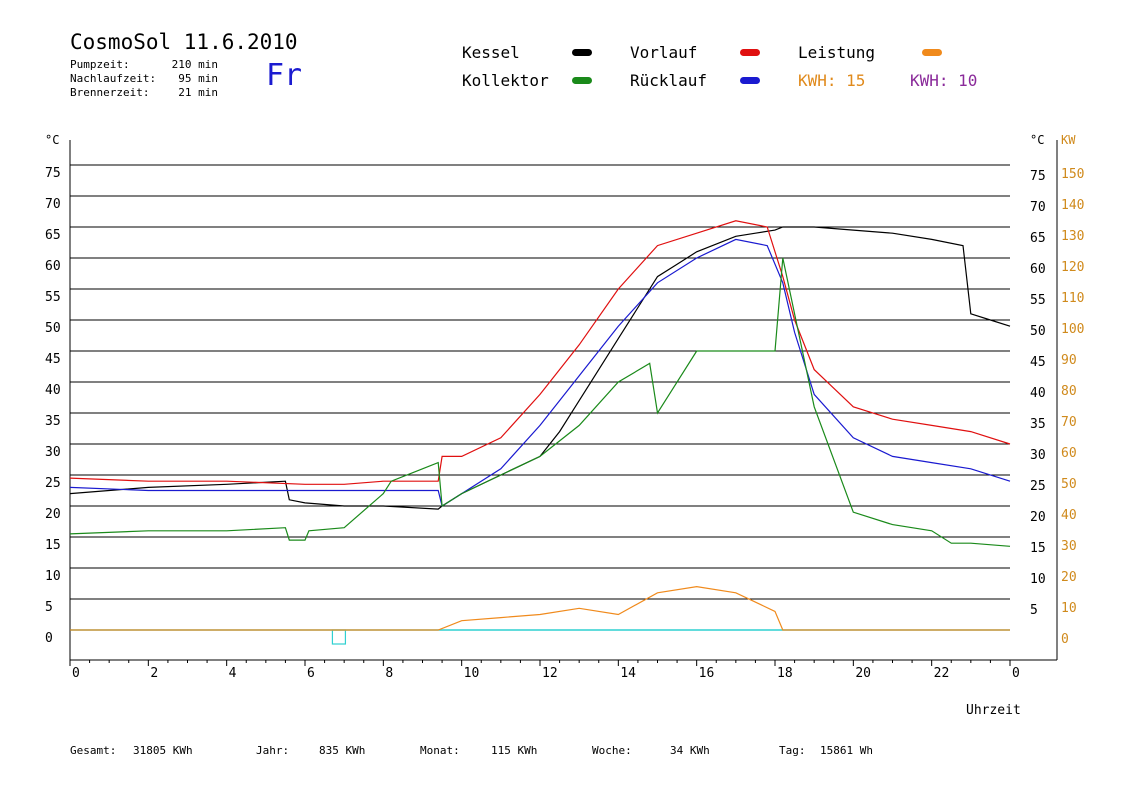 The image size is (1148, 812). Describe the element at coordinates (993, 710) in the screenshot. I see `x-axis-label: Uhrzeit` at that location.